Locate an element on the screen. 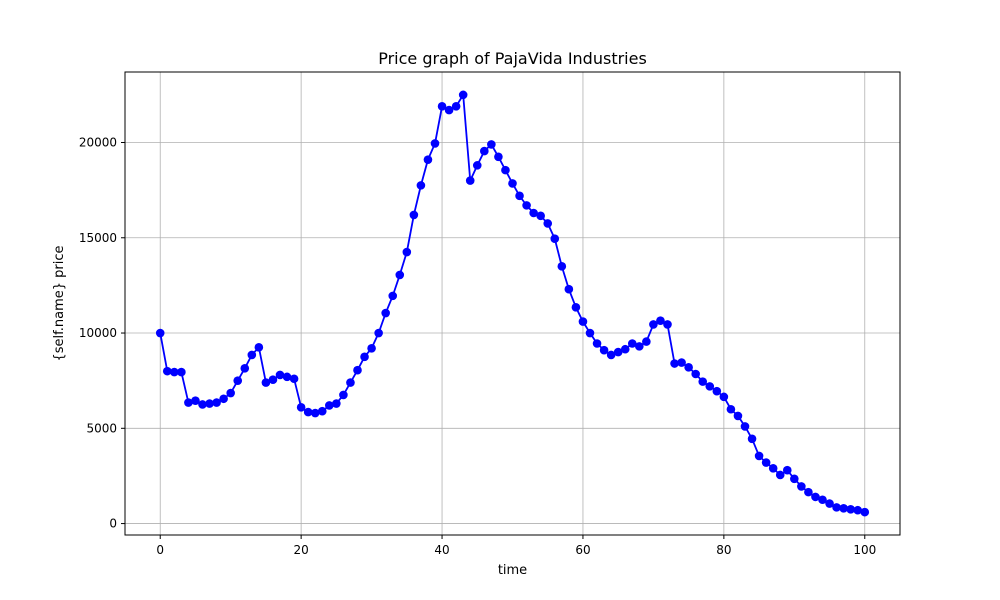 This screenshot has width=1000, height=600. y-tick-label: 5000 is located at coordinates (101, 428).